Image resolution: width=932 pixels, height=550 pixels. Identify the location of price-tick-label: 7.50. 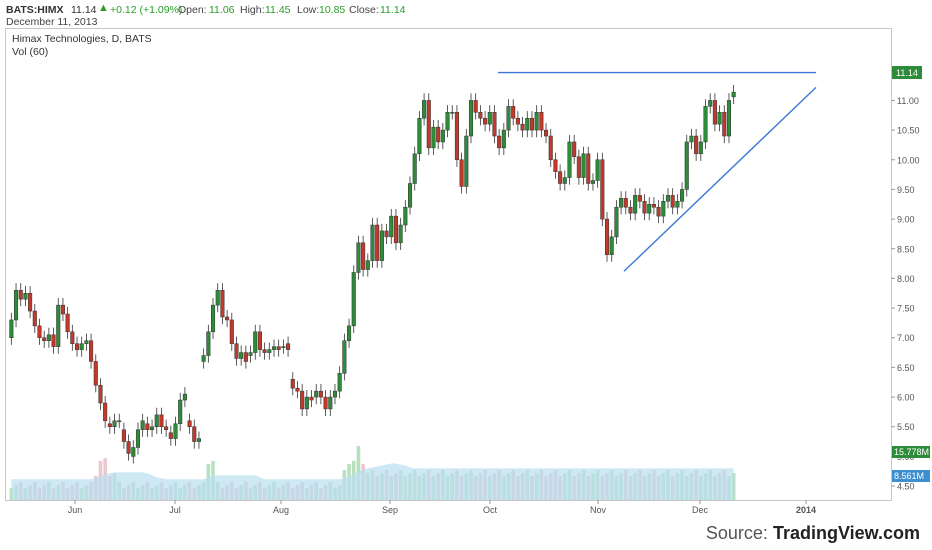
(906, 309).